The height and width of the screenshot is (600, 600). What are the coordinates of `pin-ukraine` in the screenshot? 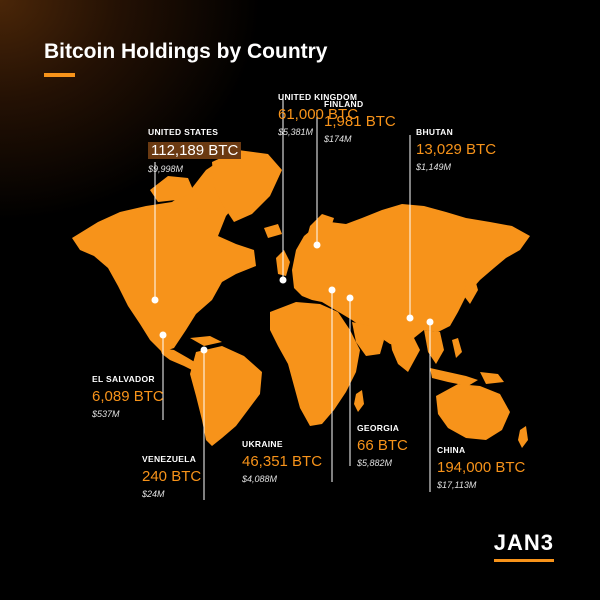 It's located at (332, 290).